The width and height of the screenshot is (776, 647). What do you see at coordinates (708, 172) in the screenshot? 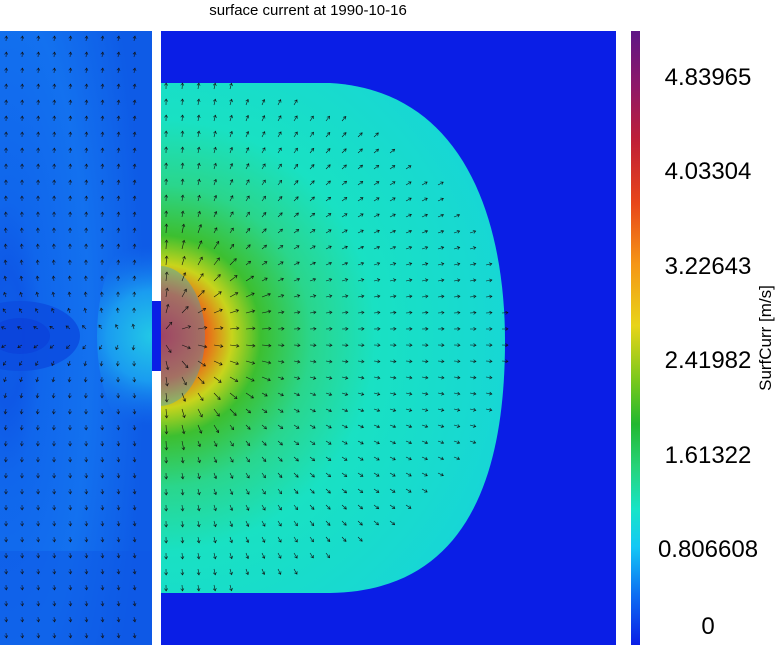
I see `colorbar-tick-label: 4.03304` at bounding box center [708, 172].